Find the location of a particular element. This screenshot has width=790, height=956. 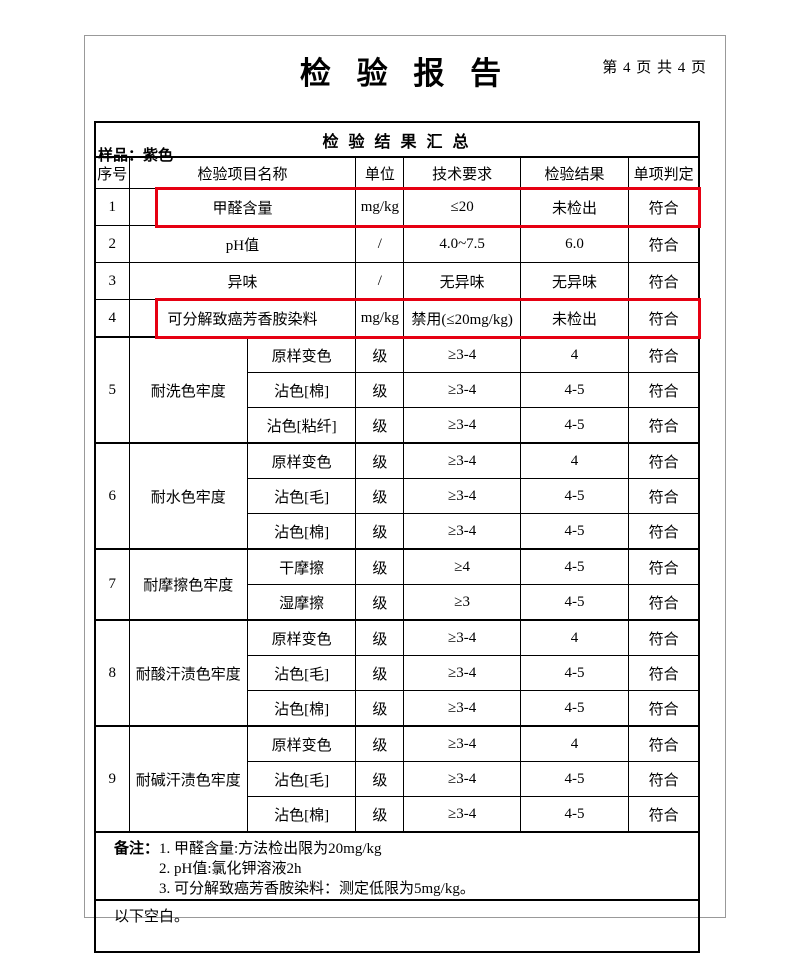

note-line-3: 3. 可分解致癌芳香胺染料：测定低限为5mg/kg。 is located at coordinates (317, 889).